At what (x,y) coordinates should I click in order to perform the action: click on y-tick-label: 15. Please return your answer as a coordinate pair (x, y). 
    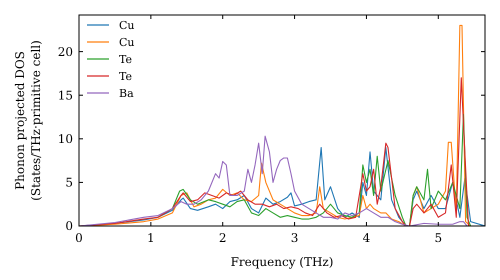
    Looking at the image, I should click on (65, 95).